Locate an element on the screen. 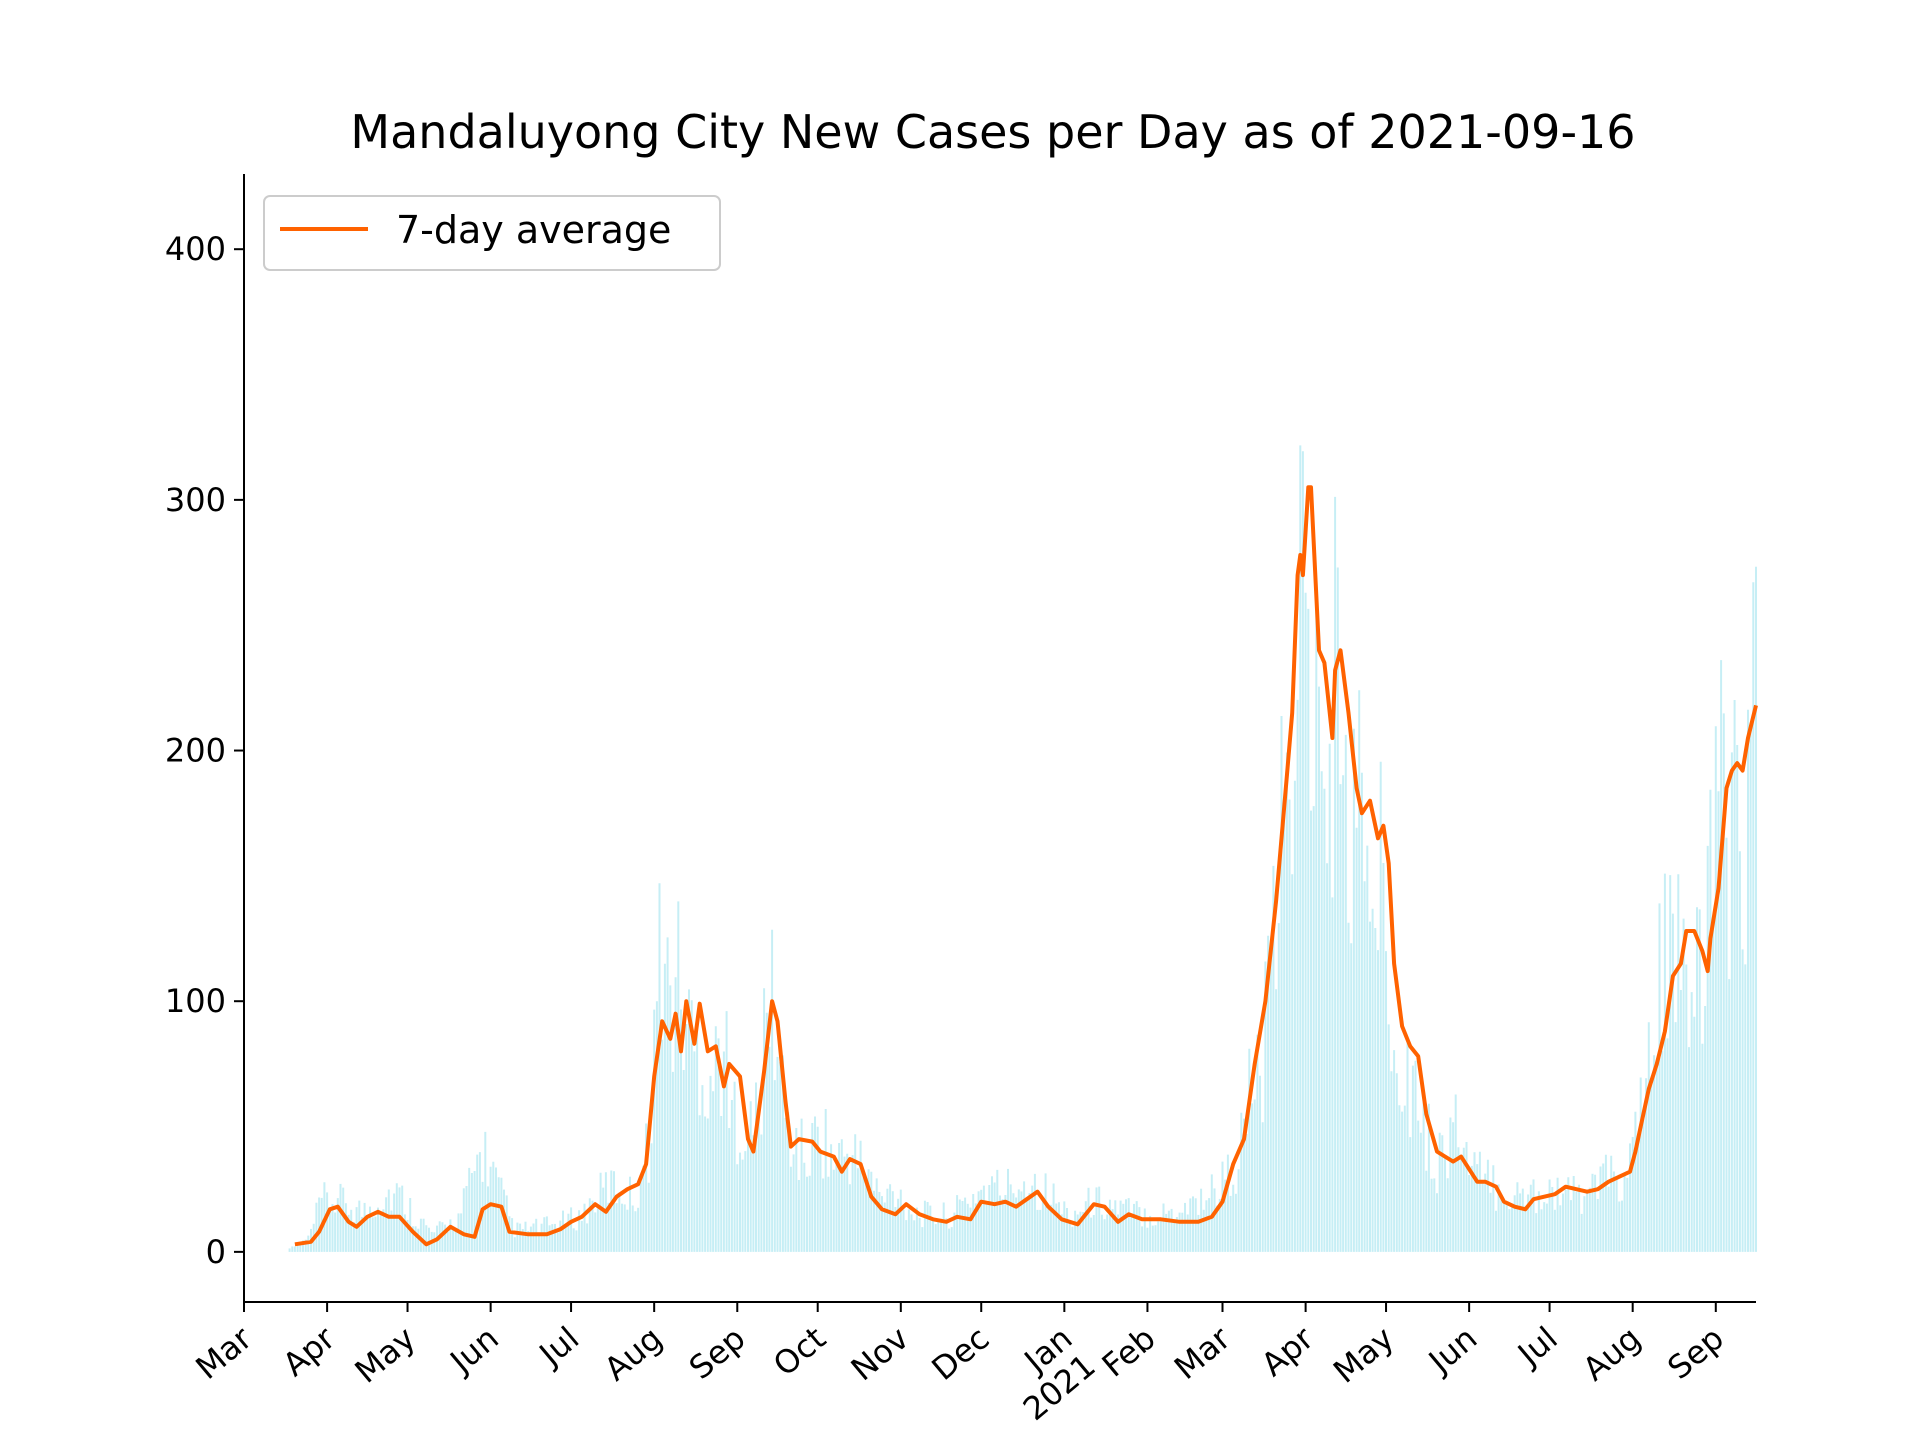  y-ticks: 0 100 200 300 400 is located at coordinates (204, 750).